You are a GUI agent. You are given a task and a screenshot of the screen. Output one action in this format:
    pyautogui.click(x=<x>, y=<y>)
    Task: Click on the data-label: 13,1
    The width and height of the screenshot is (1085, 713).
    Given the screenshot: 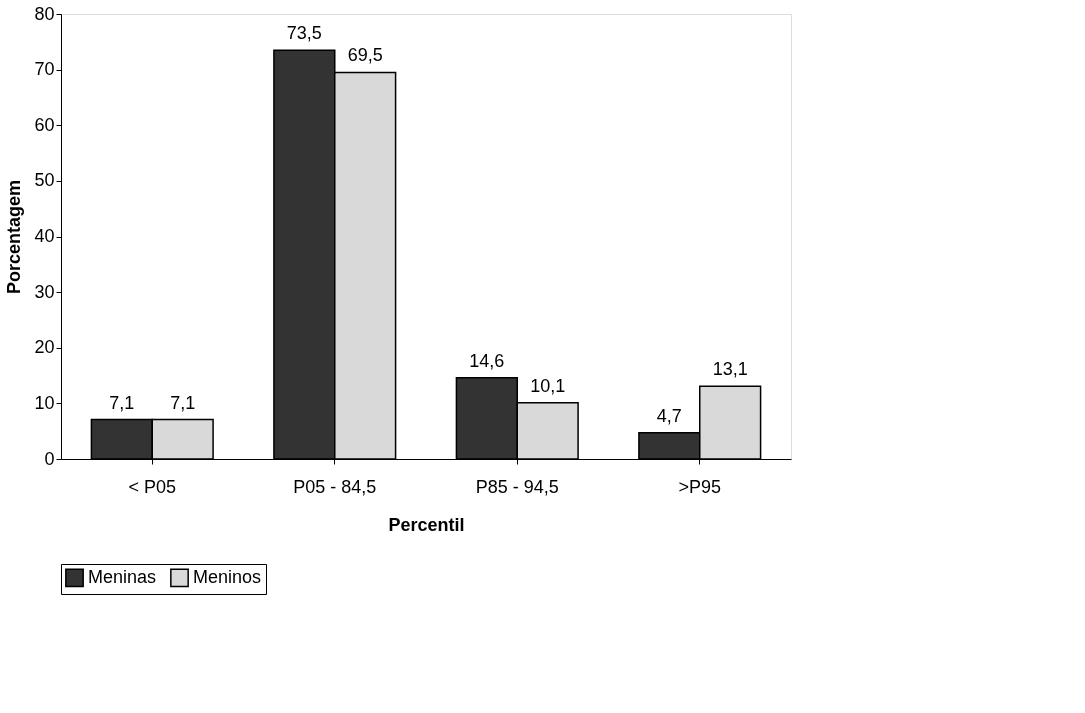 What is the action you would take?
    pyautogui.click(x=730, y=369)
    